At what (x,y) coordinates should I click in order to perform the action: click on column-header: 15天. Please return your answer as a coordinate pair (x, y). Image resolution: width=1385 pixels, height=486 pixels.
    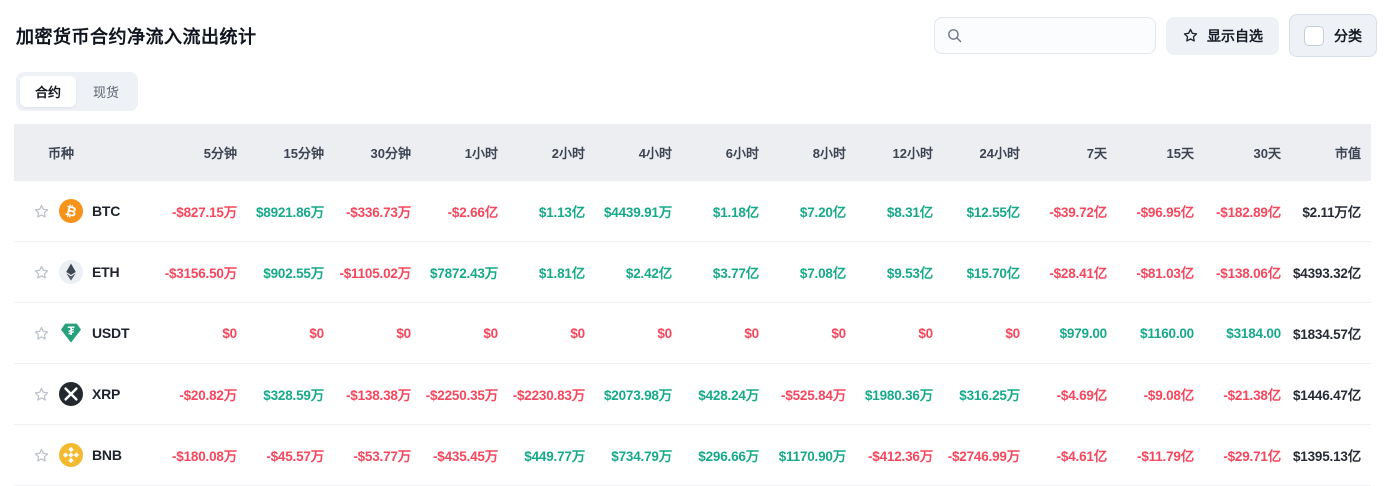
    Looking at the image, I should click on (1150, 152).